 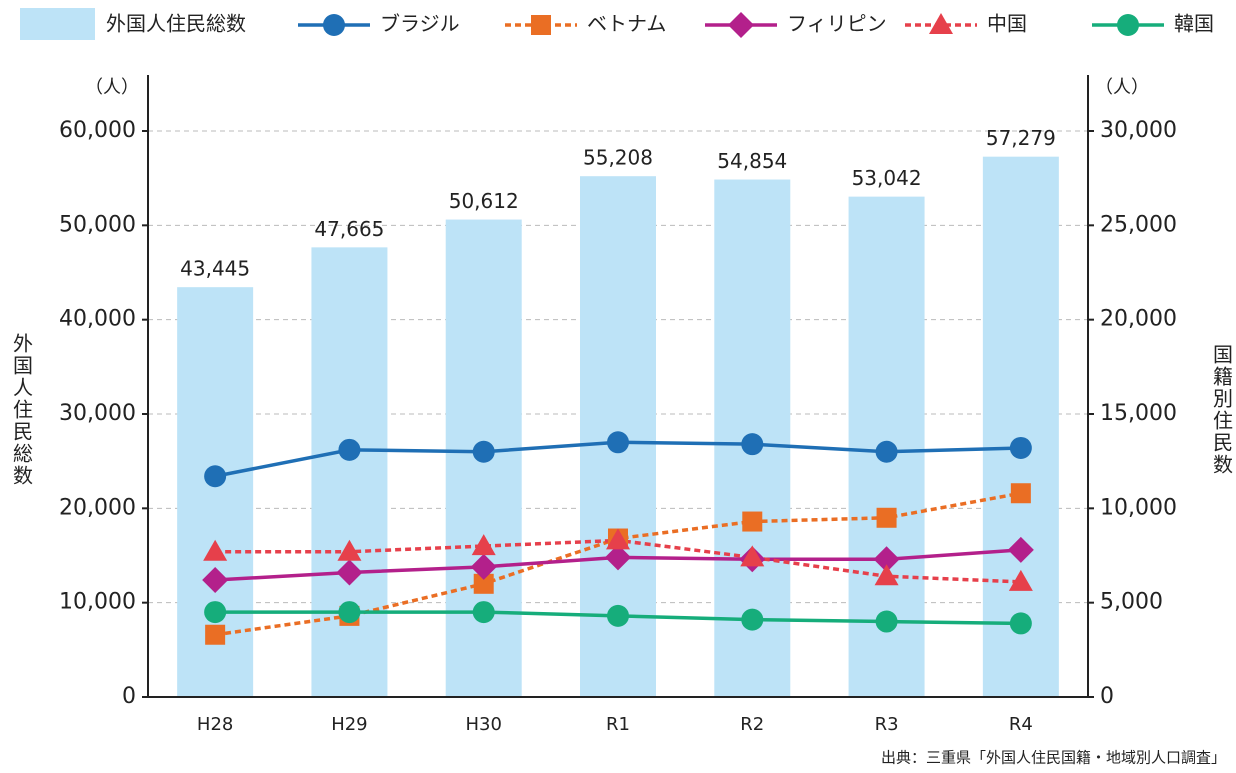 I want to click on bar-value-label: 54,854, so click(x=752, y=161).